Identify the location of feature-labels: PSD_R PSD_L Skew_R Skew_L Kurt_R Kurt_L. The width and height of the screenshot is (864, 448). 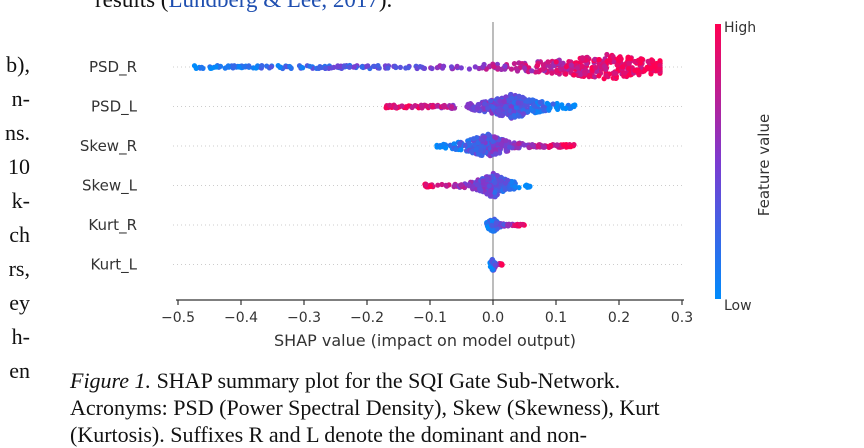
(109, 166).